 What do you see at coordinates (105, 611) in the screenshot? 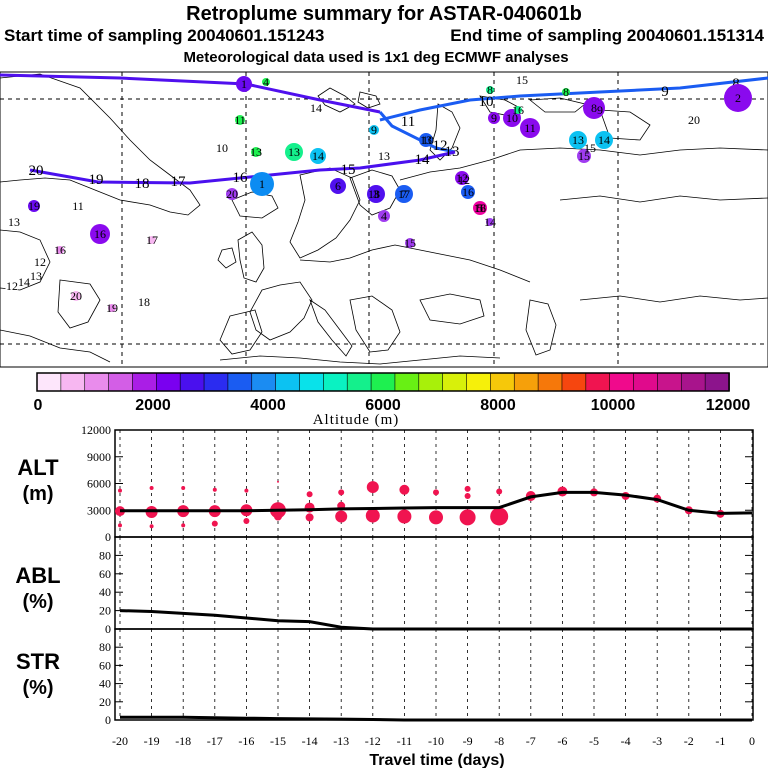
I see `abl-ytick-label: 20` at bounding box center [105, 611].